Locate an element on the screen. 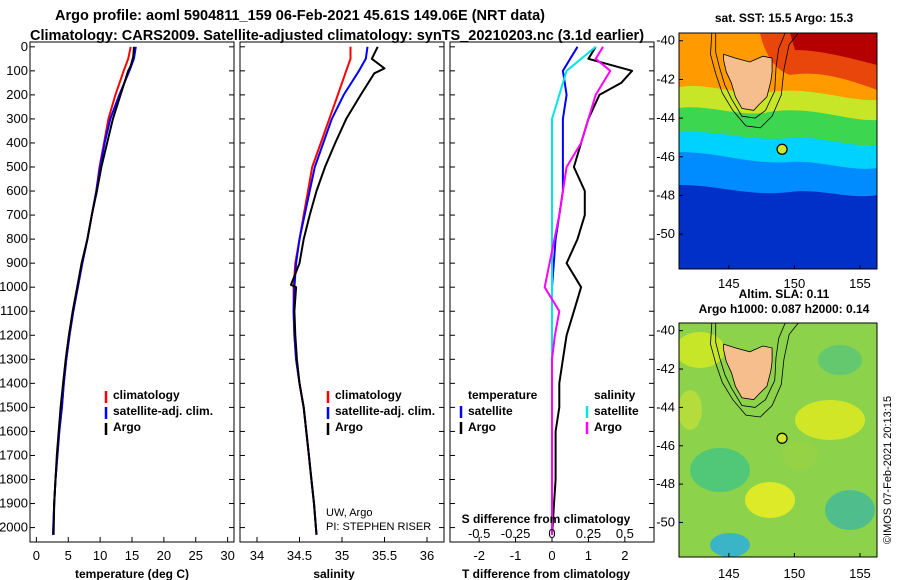 The image size is (900, 580). sla-map-frame is located at coordinates (778, 440).